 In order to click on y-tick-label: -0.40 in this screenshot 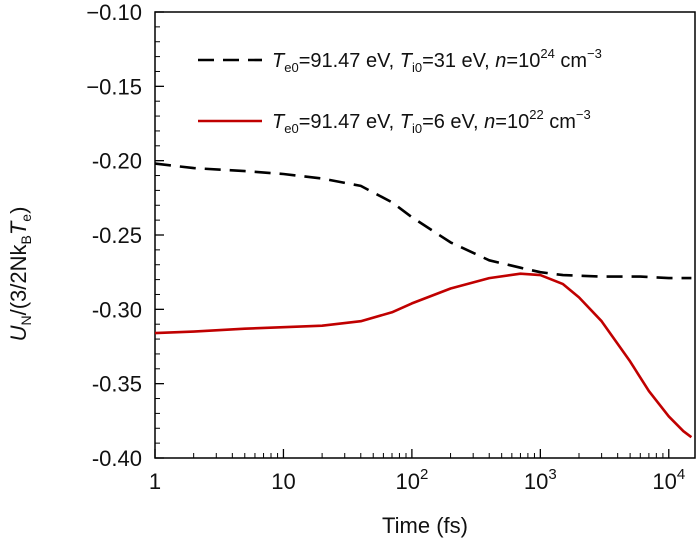, I will do `click(117, 458)`.